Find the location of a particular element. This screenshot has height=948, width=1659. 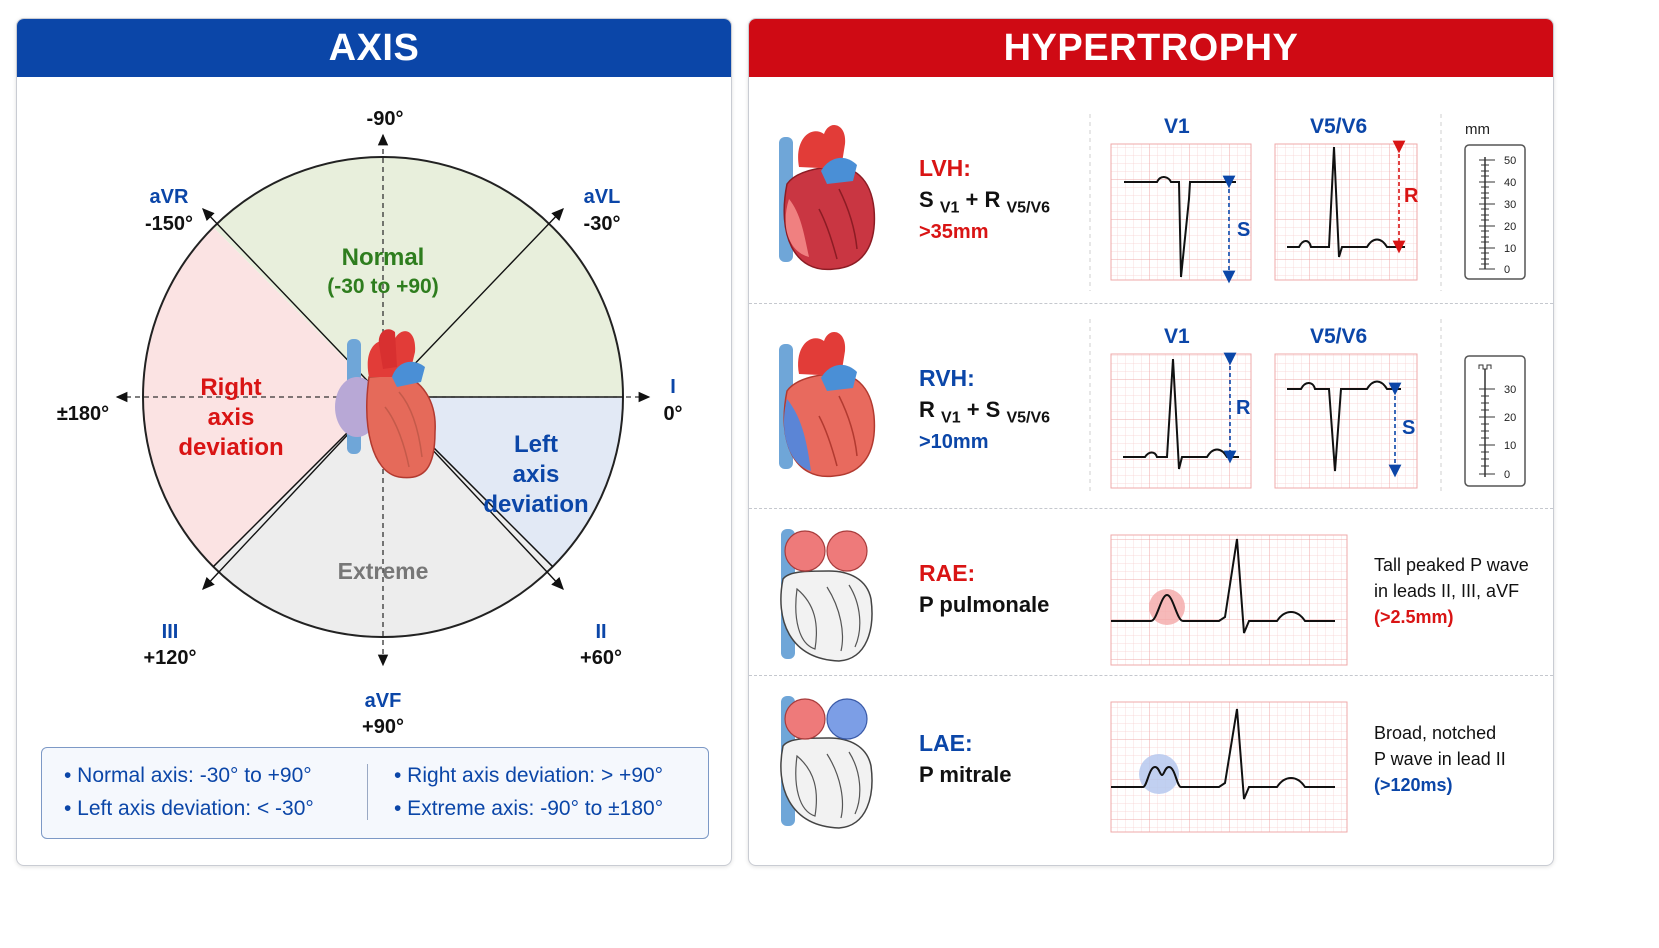

lae-p-wave-highlight is located at coordinates (1159, 774).